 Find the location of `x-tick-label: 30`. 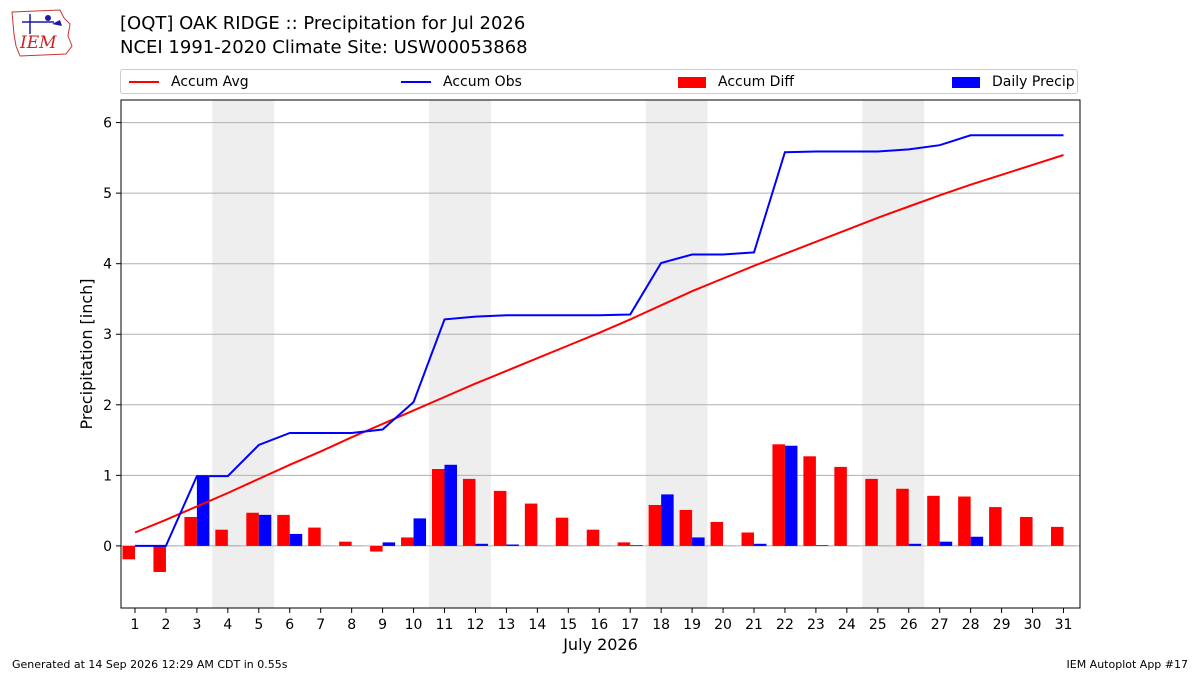

x-tick-label: 30 is located at coordinates (1033, 625).